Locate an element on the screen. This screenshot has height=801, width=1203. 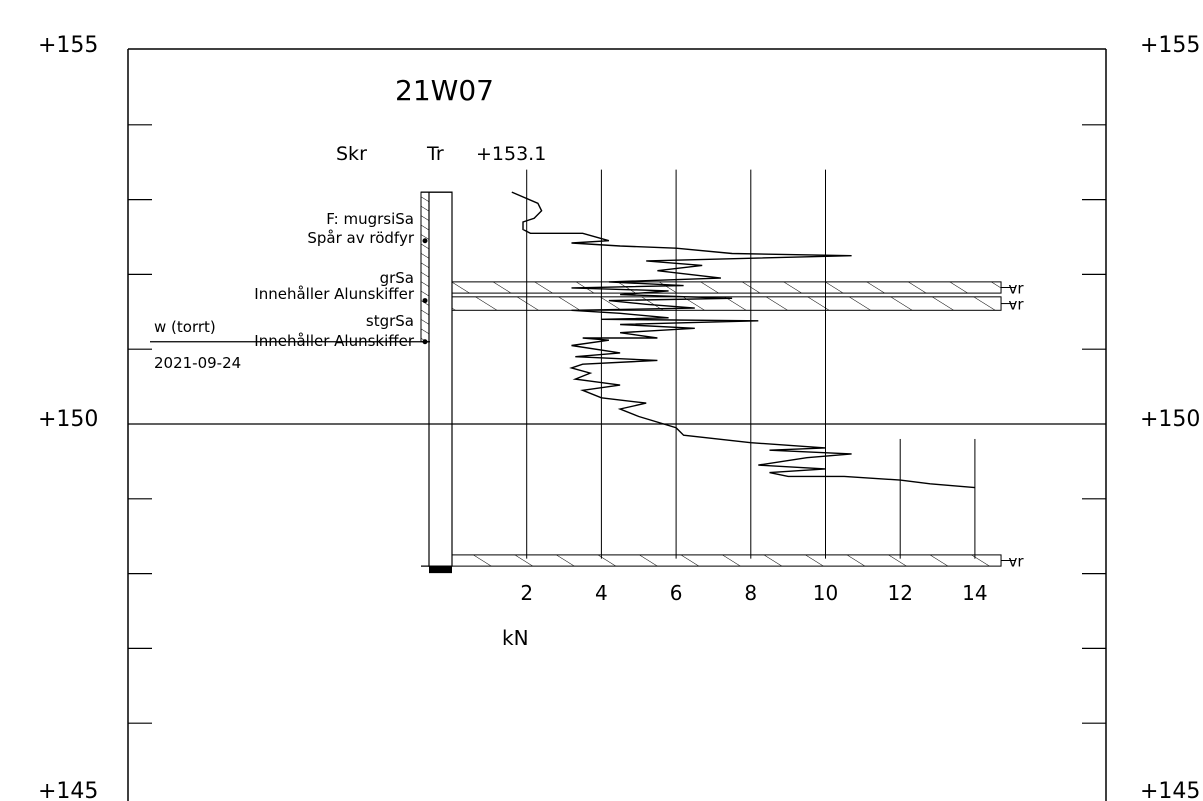
elevation-label-right-155: +155 is located at coordinates (1170, 45).